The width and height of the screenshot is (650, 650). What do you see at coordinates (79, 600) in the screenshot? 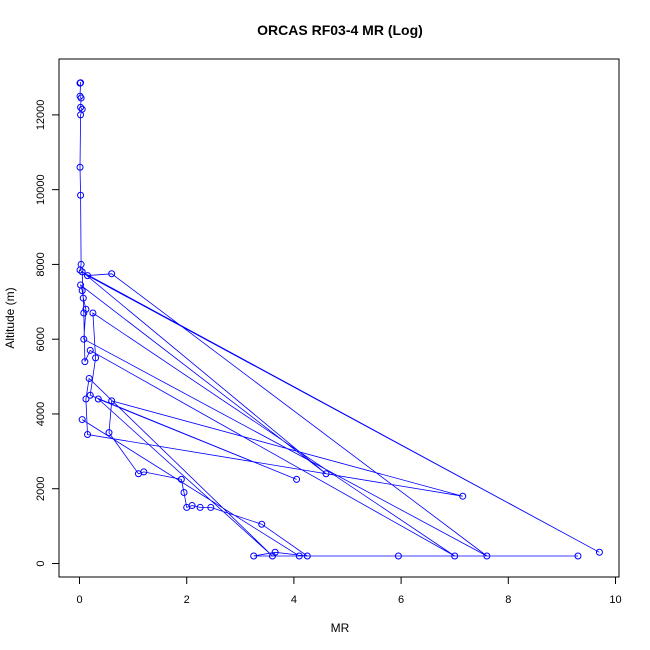
I see `x-tick-label: 0` at bounding box center [79, 600].